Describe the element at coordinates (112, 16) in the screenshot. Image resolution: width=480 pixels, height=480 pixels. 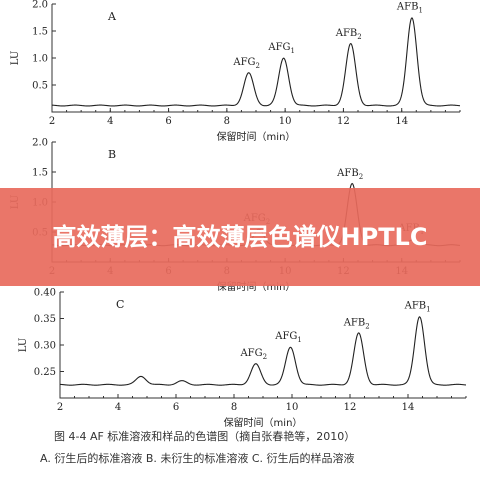
I see `panel-label: A` at that location.